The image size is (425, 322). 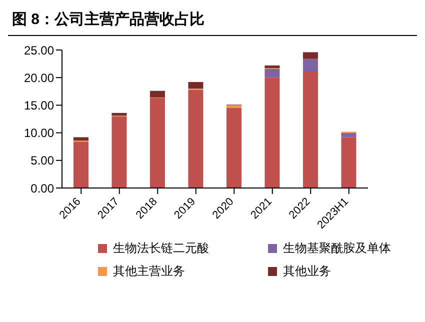 What do you see at coordinates (337, 248) in the screenshot?
I see `legend-label: 生物基聚酰胺及单体` at bounding box center [337, 248].